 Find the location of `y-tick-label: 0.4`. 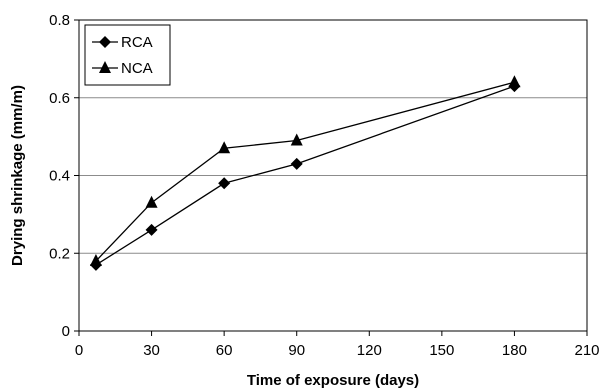

y-tick-label: 0.4 is located at coordinates (59, 176).